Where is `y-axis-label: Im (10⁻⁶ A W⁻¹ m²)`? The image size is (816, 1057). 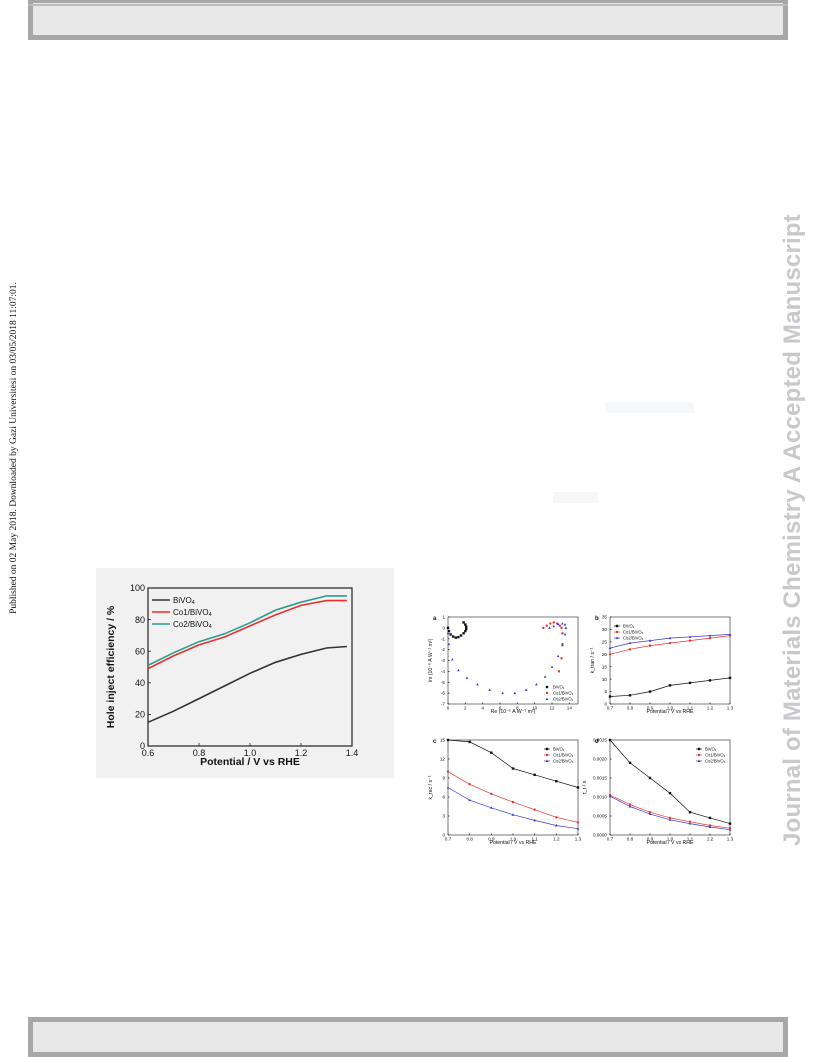
y-axis-label: Im (10⁻⁶ A W⁻¹ m²) is located at coordinates (431, 660).